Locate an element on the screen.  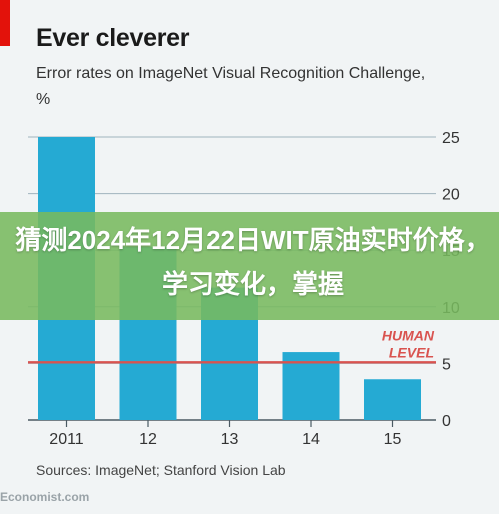
y-tick-label-25: 25 is located at coordinates (451, 138).